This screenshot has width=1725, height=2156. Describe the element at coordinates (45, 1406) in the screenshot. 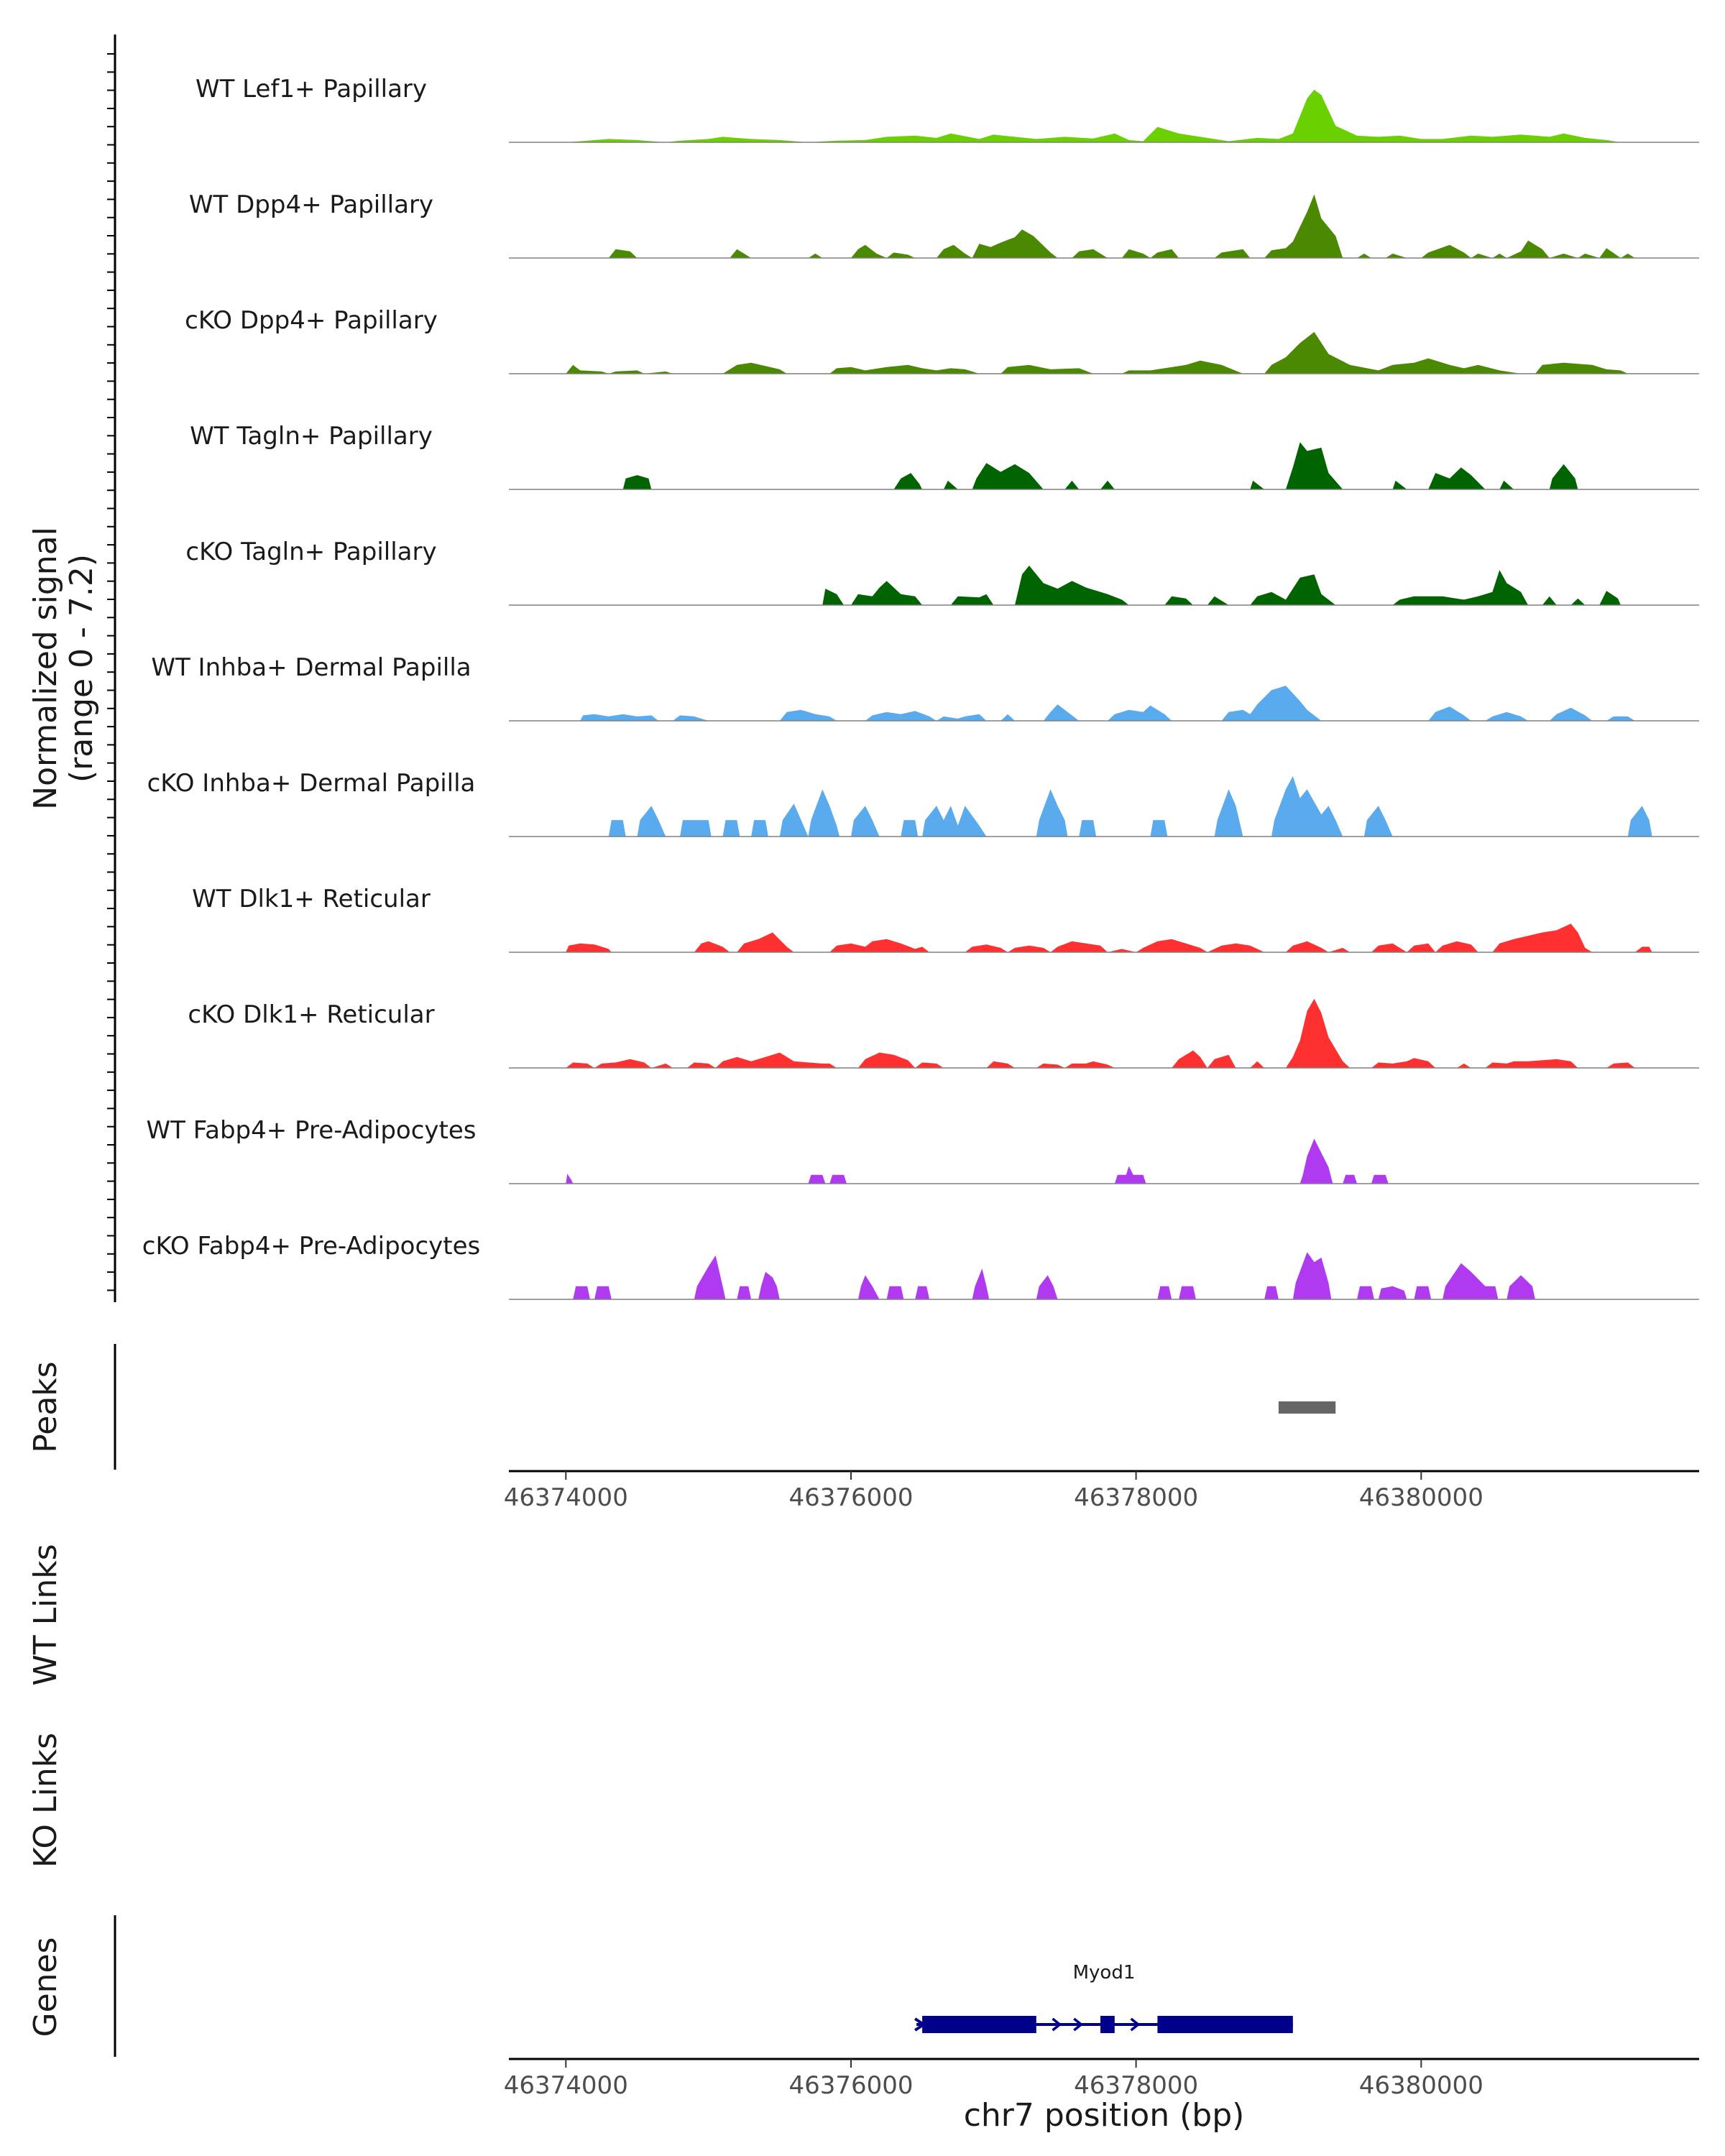

I see `peaks-panel-title: Peaks` at that location.